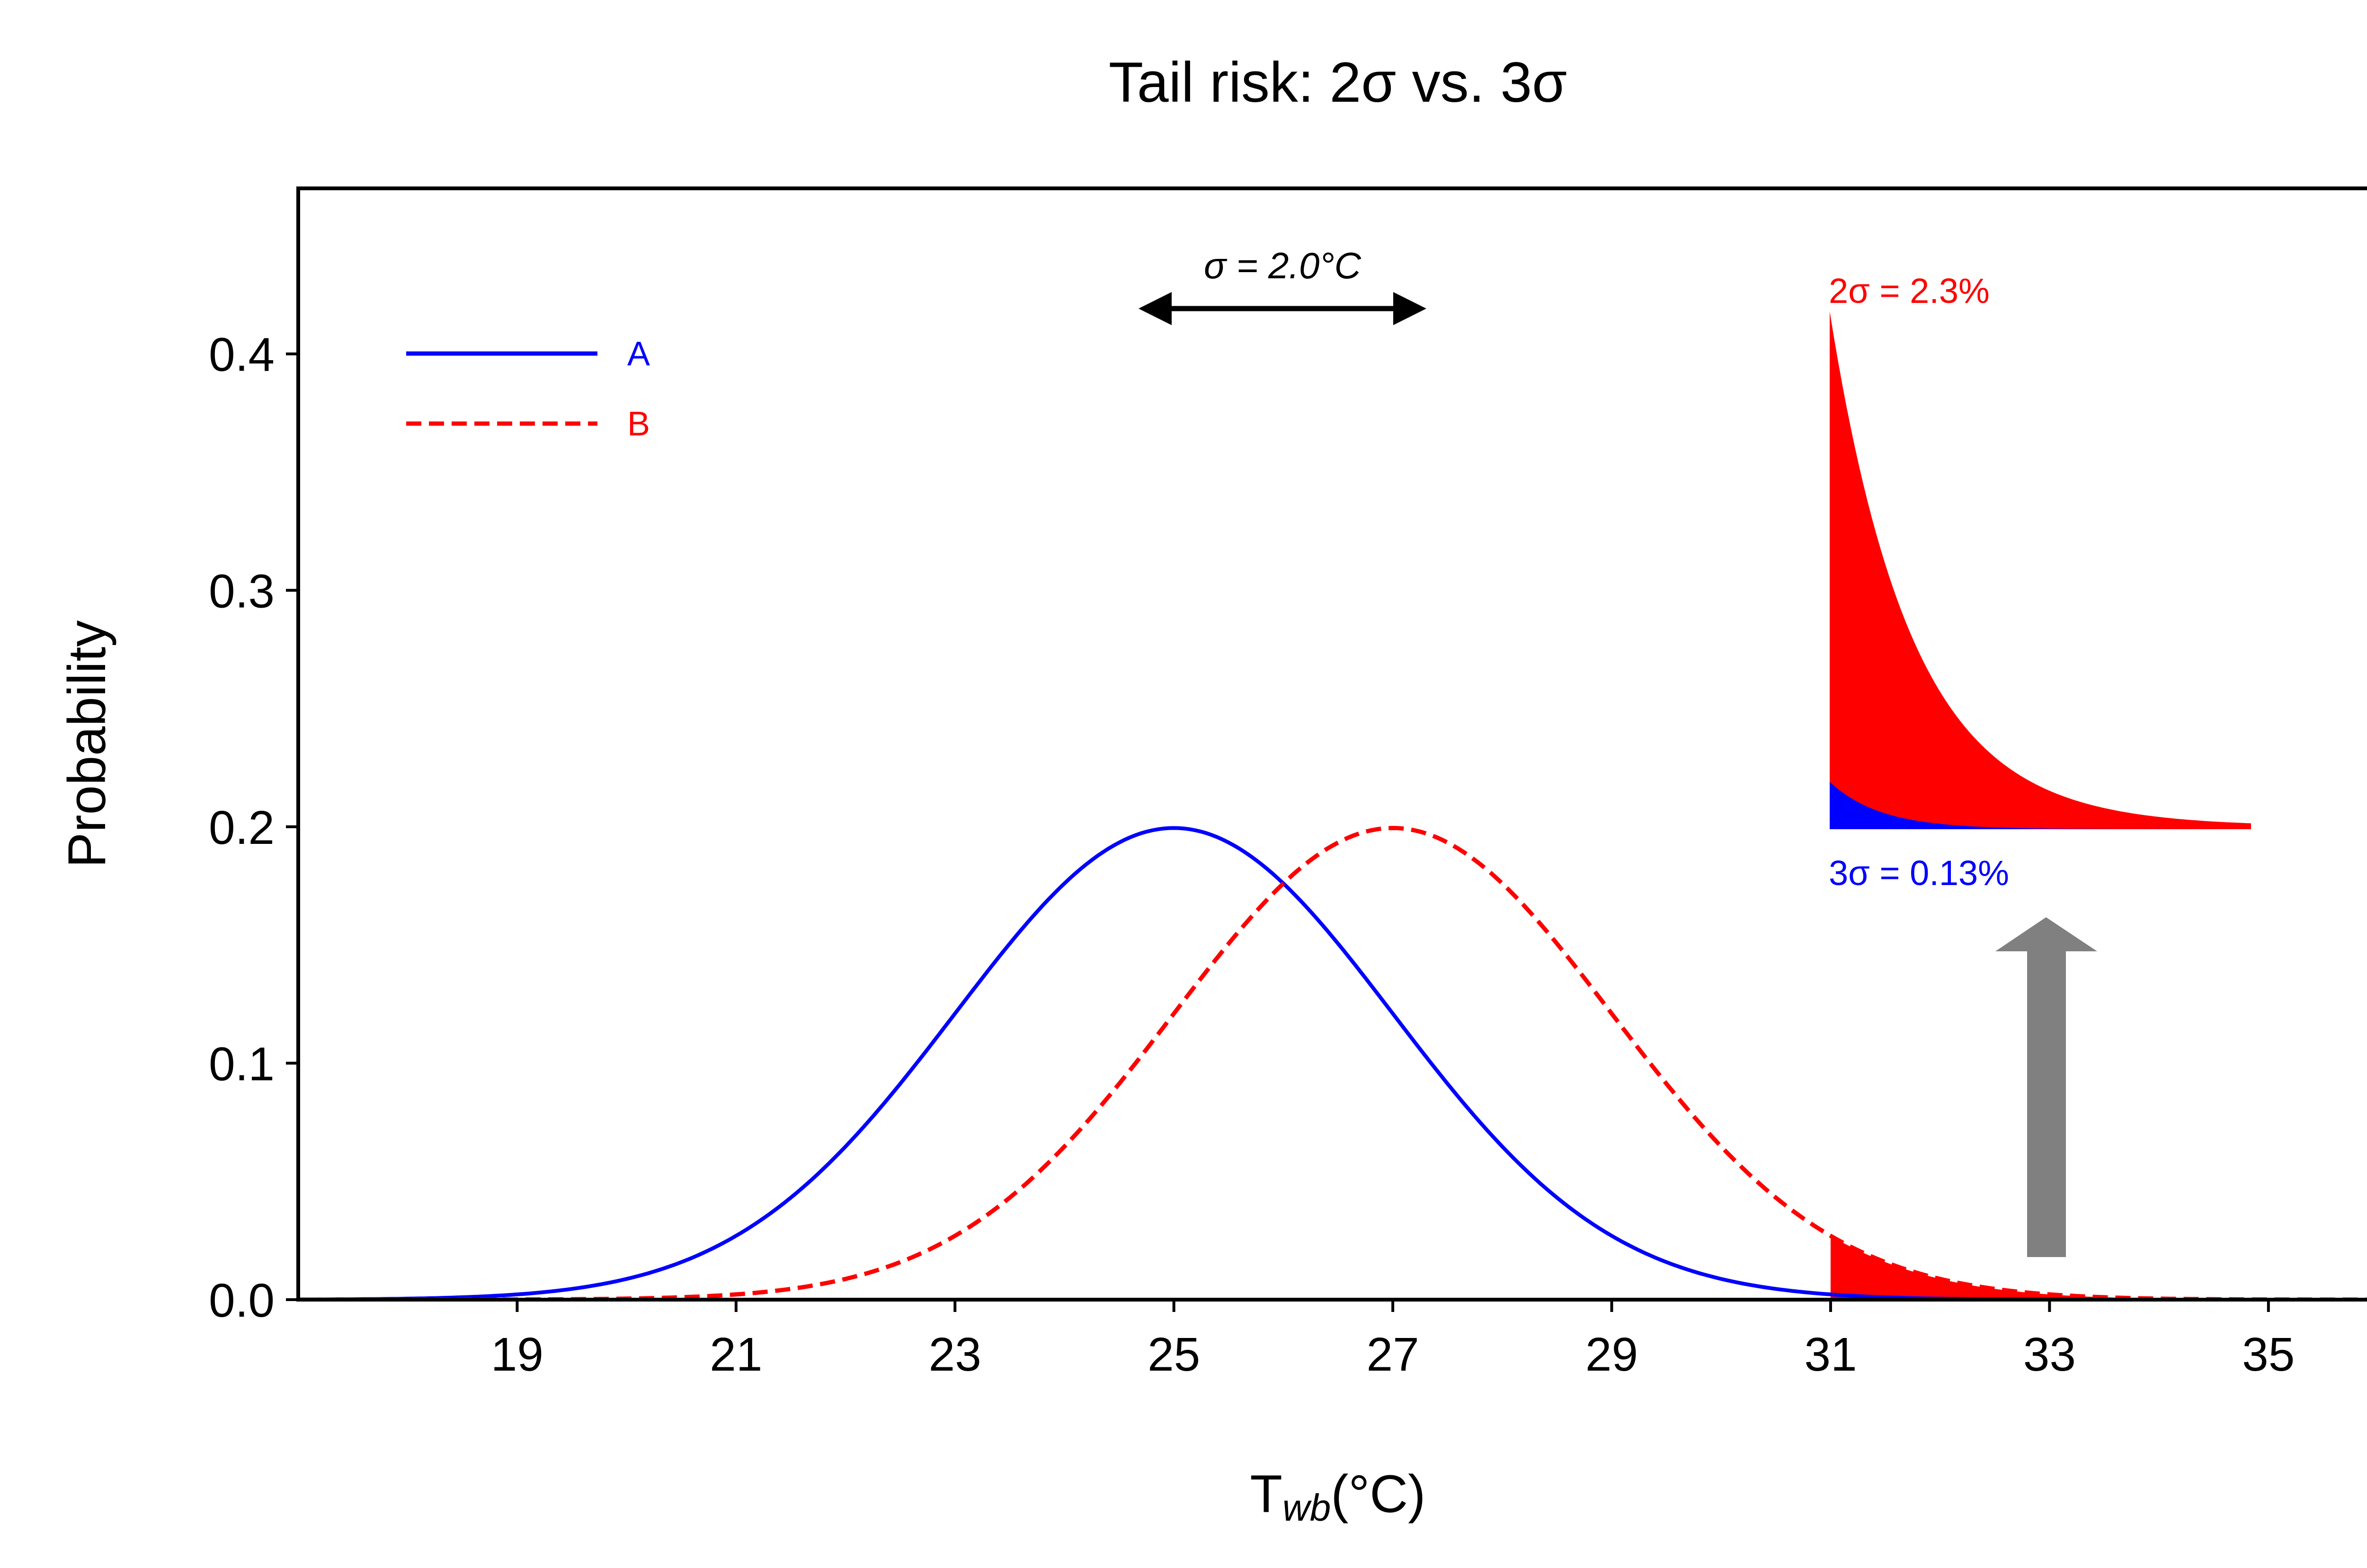  I want to click on sigma-label: σ = 2.0°C, so click(1283, 266).